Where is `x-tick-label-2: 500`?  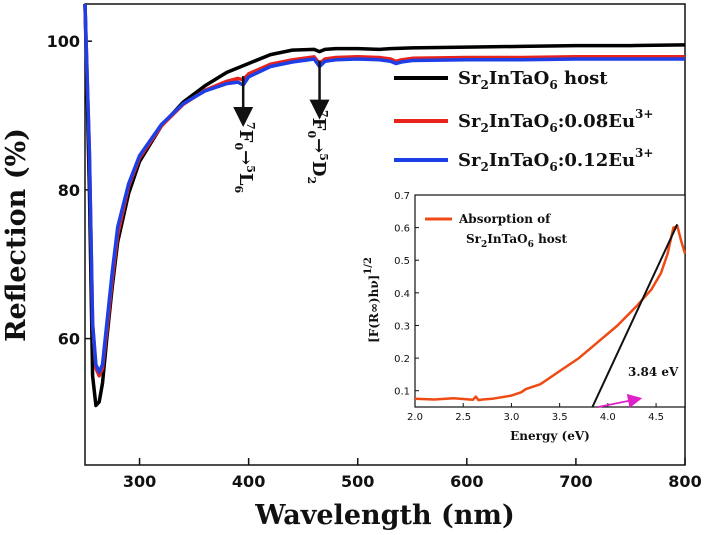
x-tick-label-2: 500 is located at coordinates (357, 481).